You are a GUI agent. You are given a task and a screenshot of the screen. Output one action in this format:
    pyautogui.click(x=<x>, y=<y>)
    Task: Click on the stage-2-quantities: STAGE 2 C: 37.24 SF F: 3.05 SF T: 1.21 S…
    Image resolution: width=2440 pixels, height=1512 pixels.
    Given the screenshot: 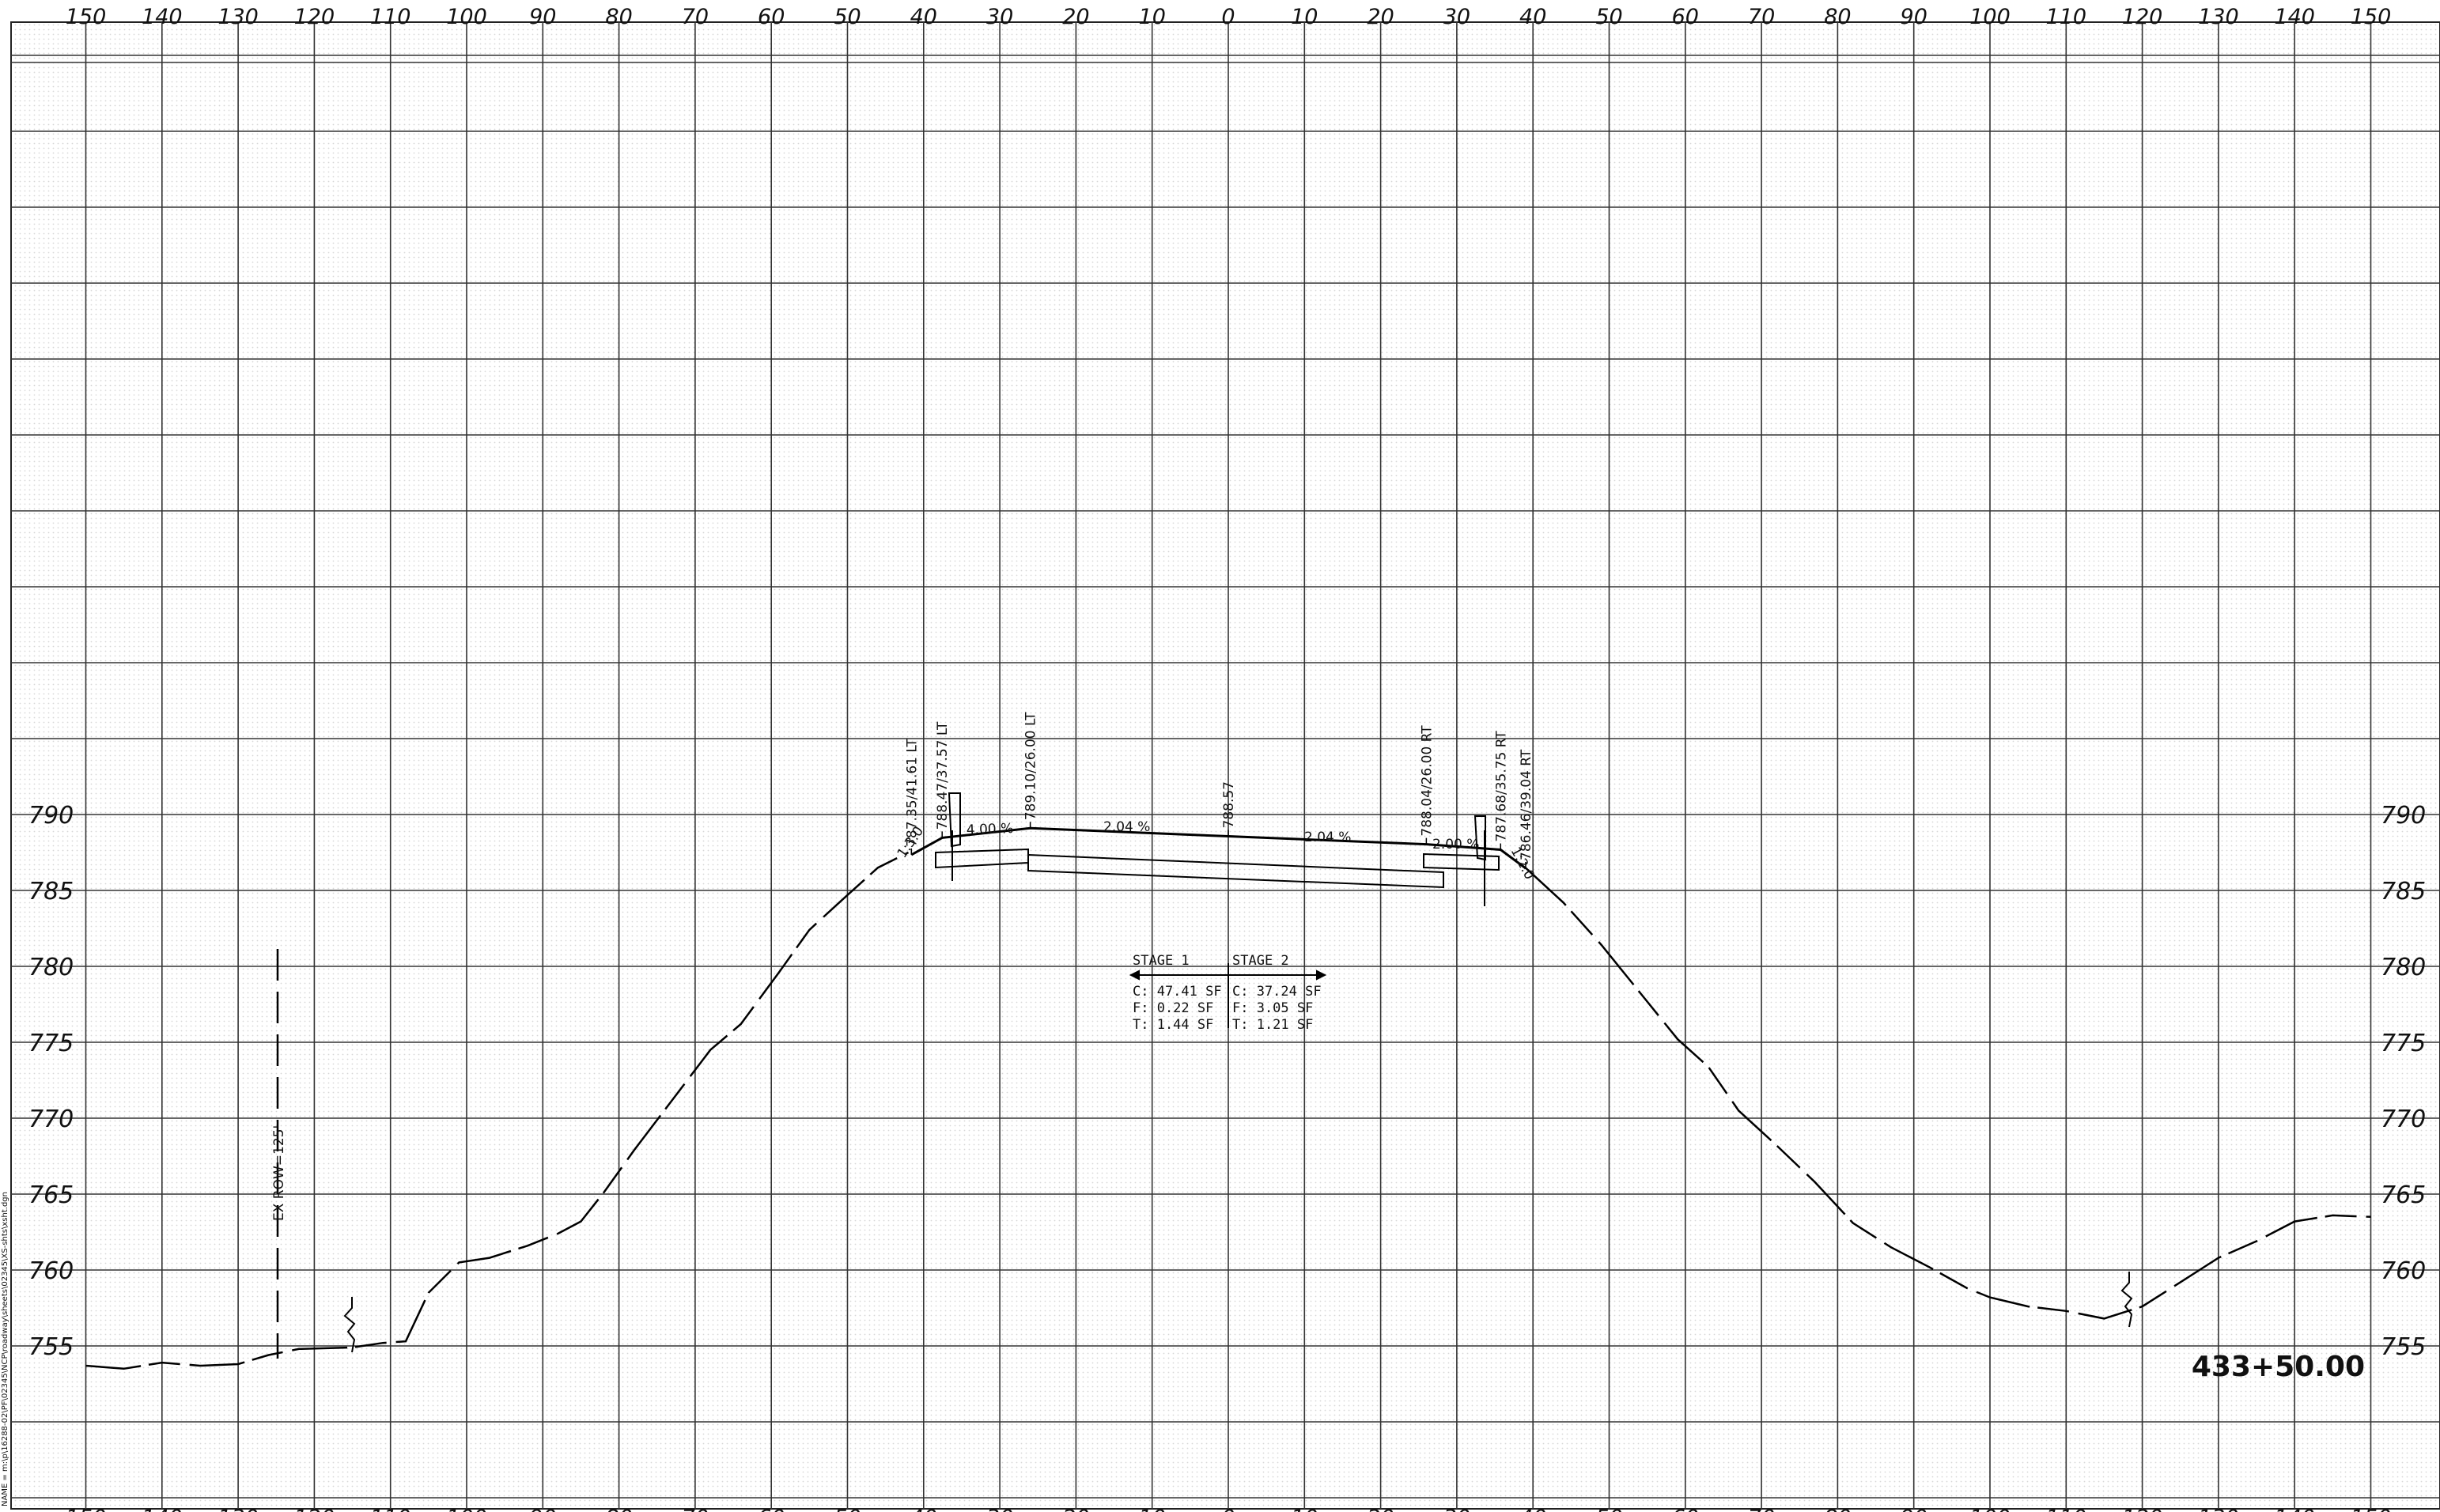 What is the action you would take?
    pyautogui.click(x=1277, y=993)
    